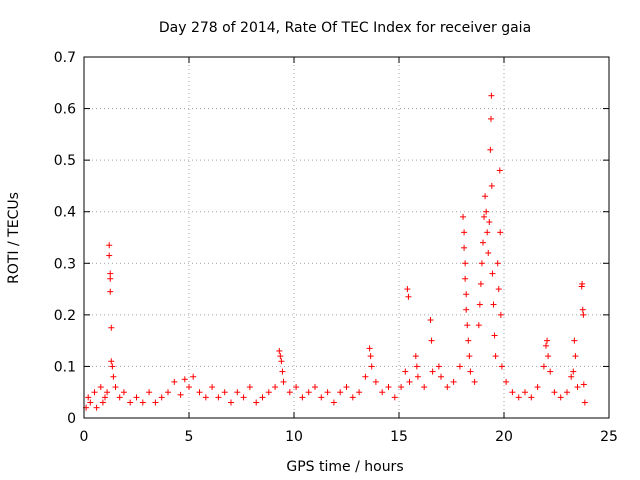  Describe the element at coordinates (65, 316) in the screenshot. I see `y-tick-label: 0.2` at that location.